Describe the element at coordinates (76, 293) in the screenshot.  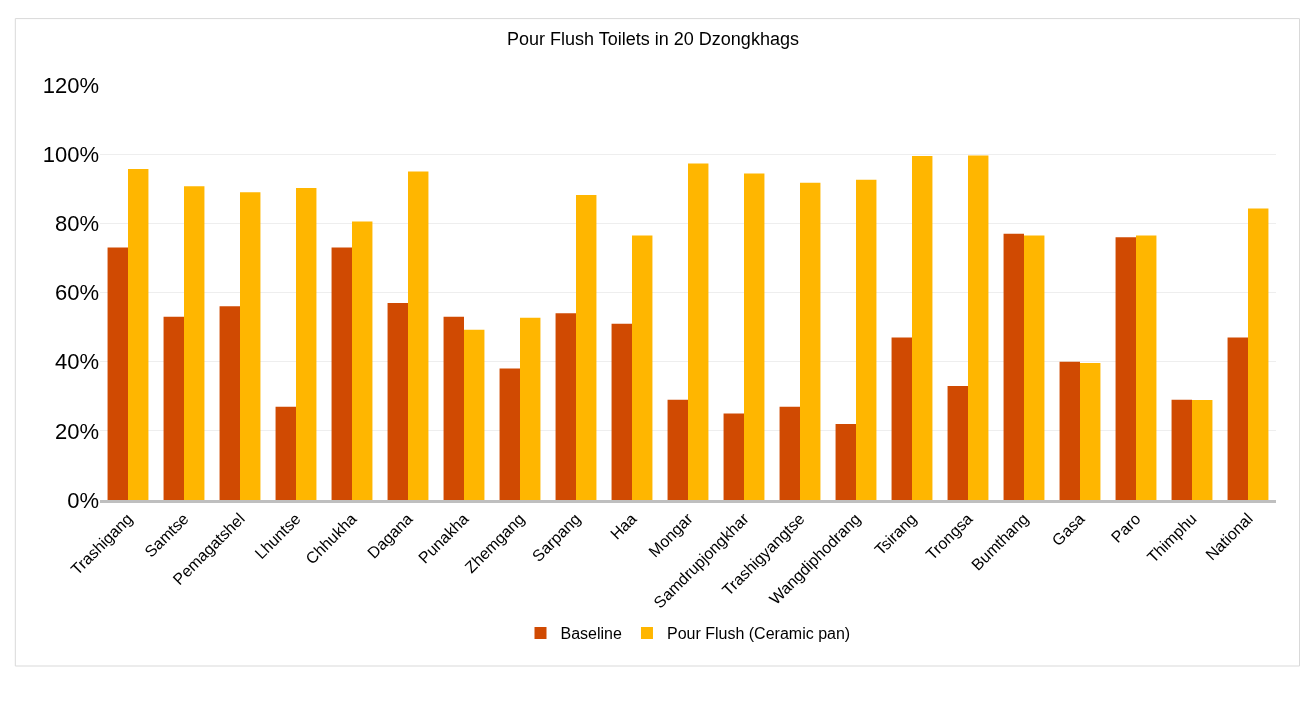
I see `y-tick-label: 60%` at that location.